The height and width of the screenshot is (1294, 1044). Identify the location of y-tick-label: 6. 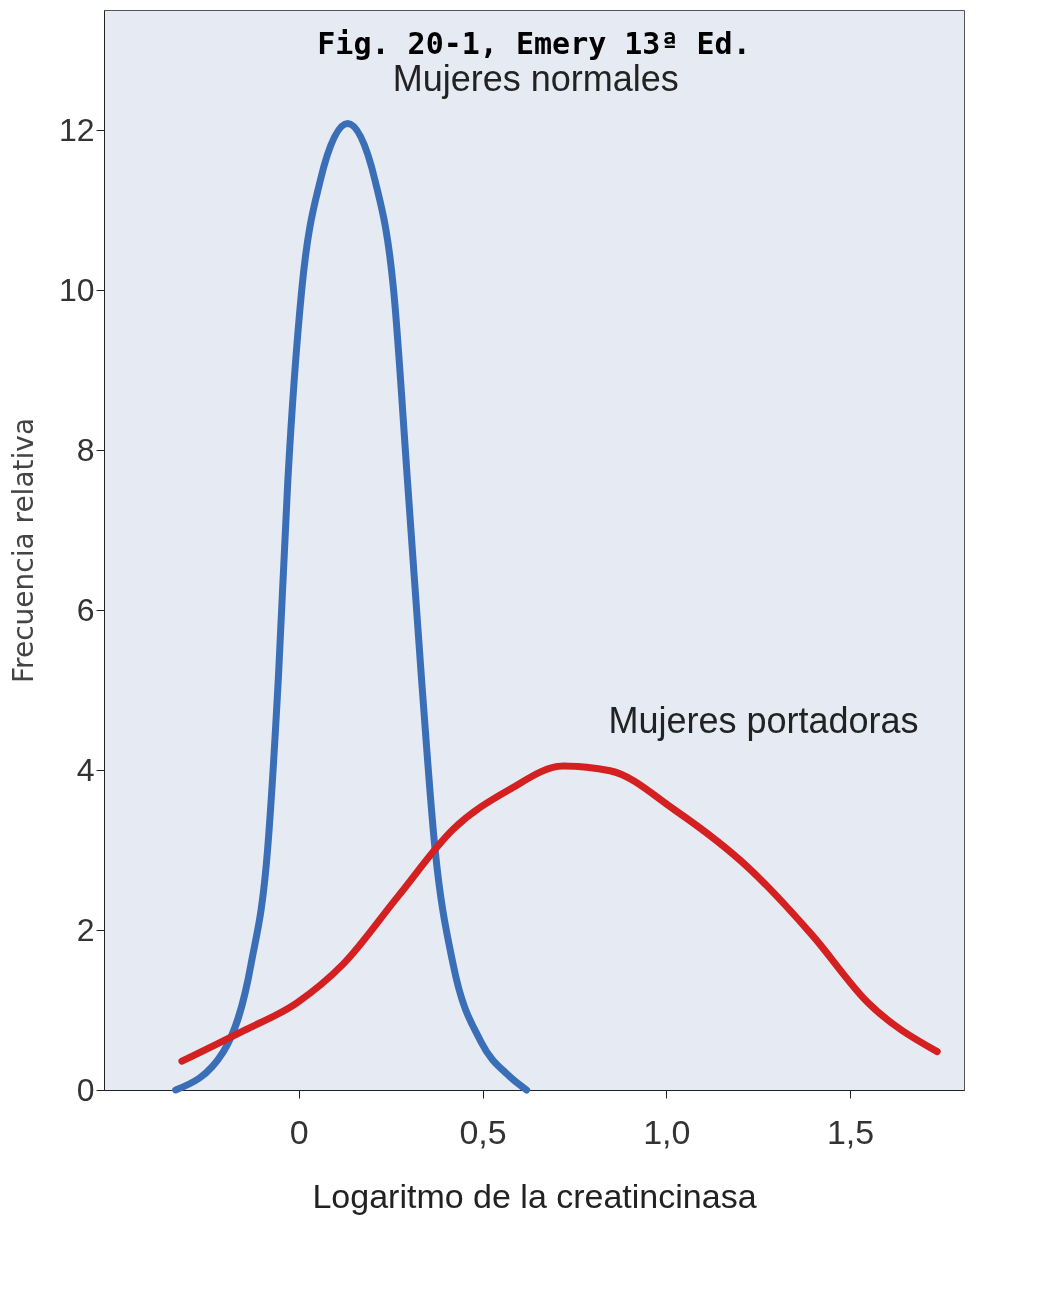
(85, 609).